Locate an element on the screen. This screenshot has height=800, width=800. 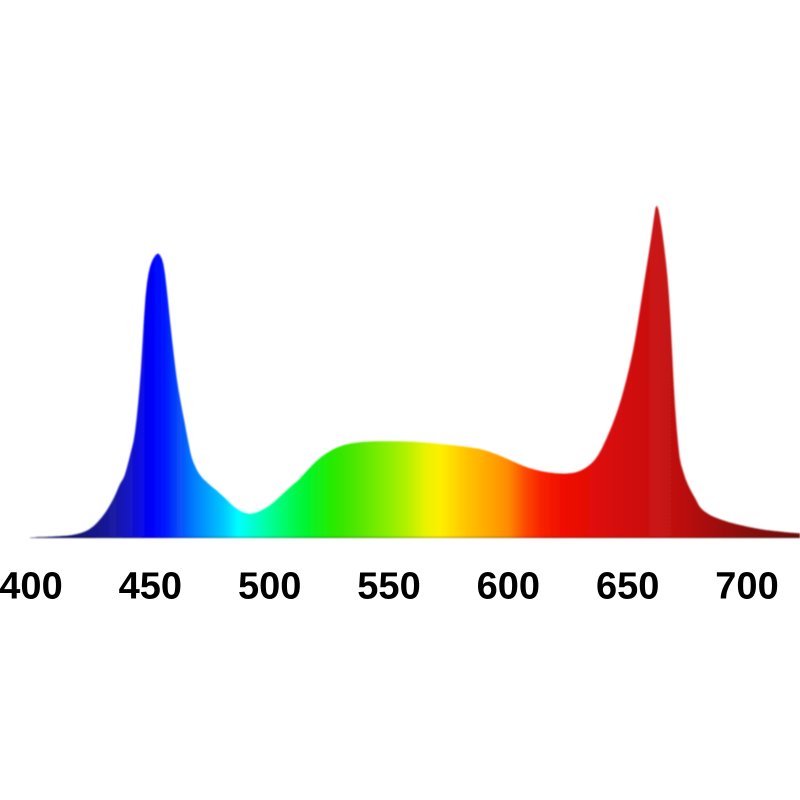
svg-text: 650 is located at coordinates (627, 587).